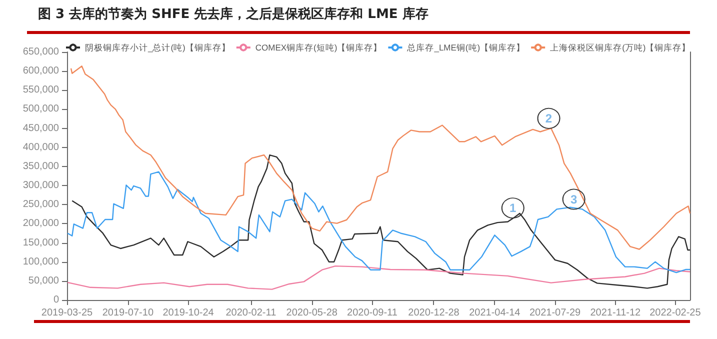  Describe the element at coordinates (188, 313) in the screenshot. I see `x-tick-label: 2019-10-24` at that location.